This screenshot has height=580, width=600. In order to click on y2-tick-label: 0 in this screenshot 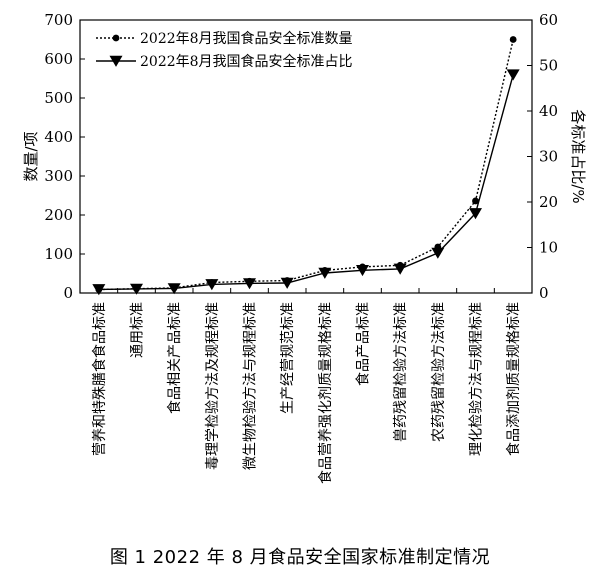, I will do `click(544, 293)`.